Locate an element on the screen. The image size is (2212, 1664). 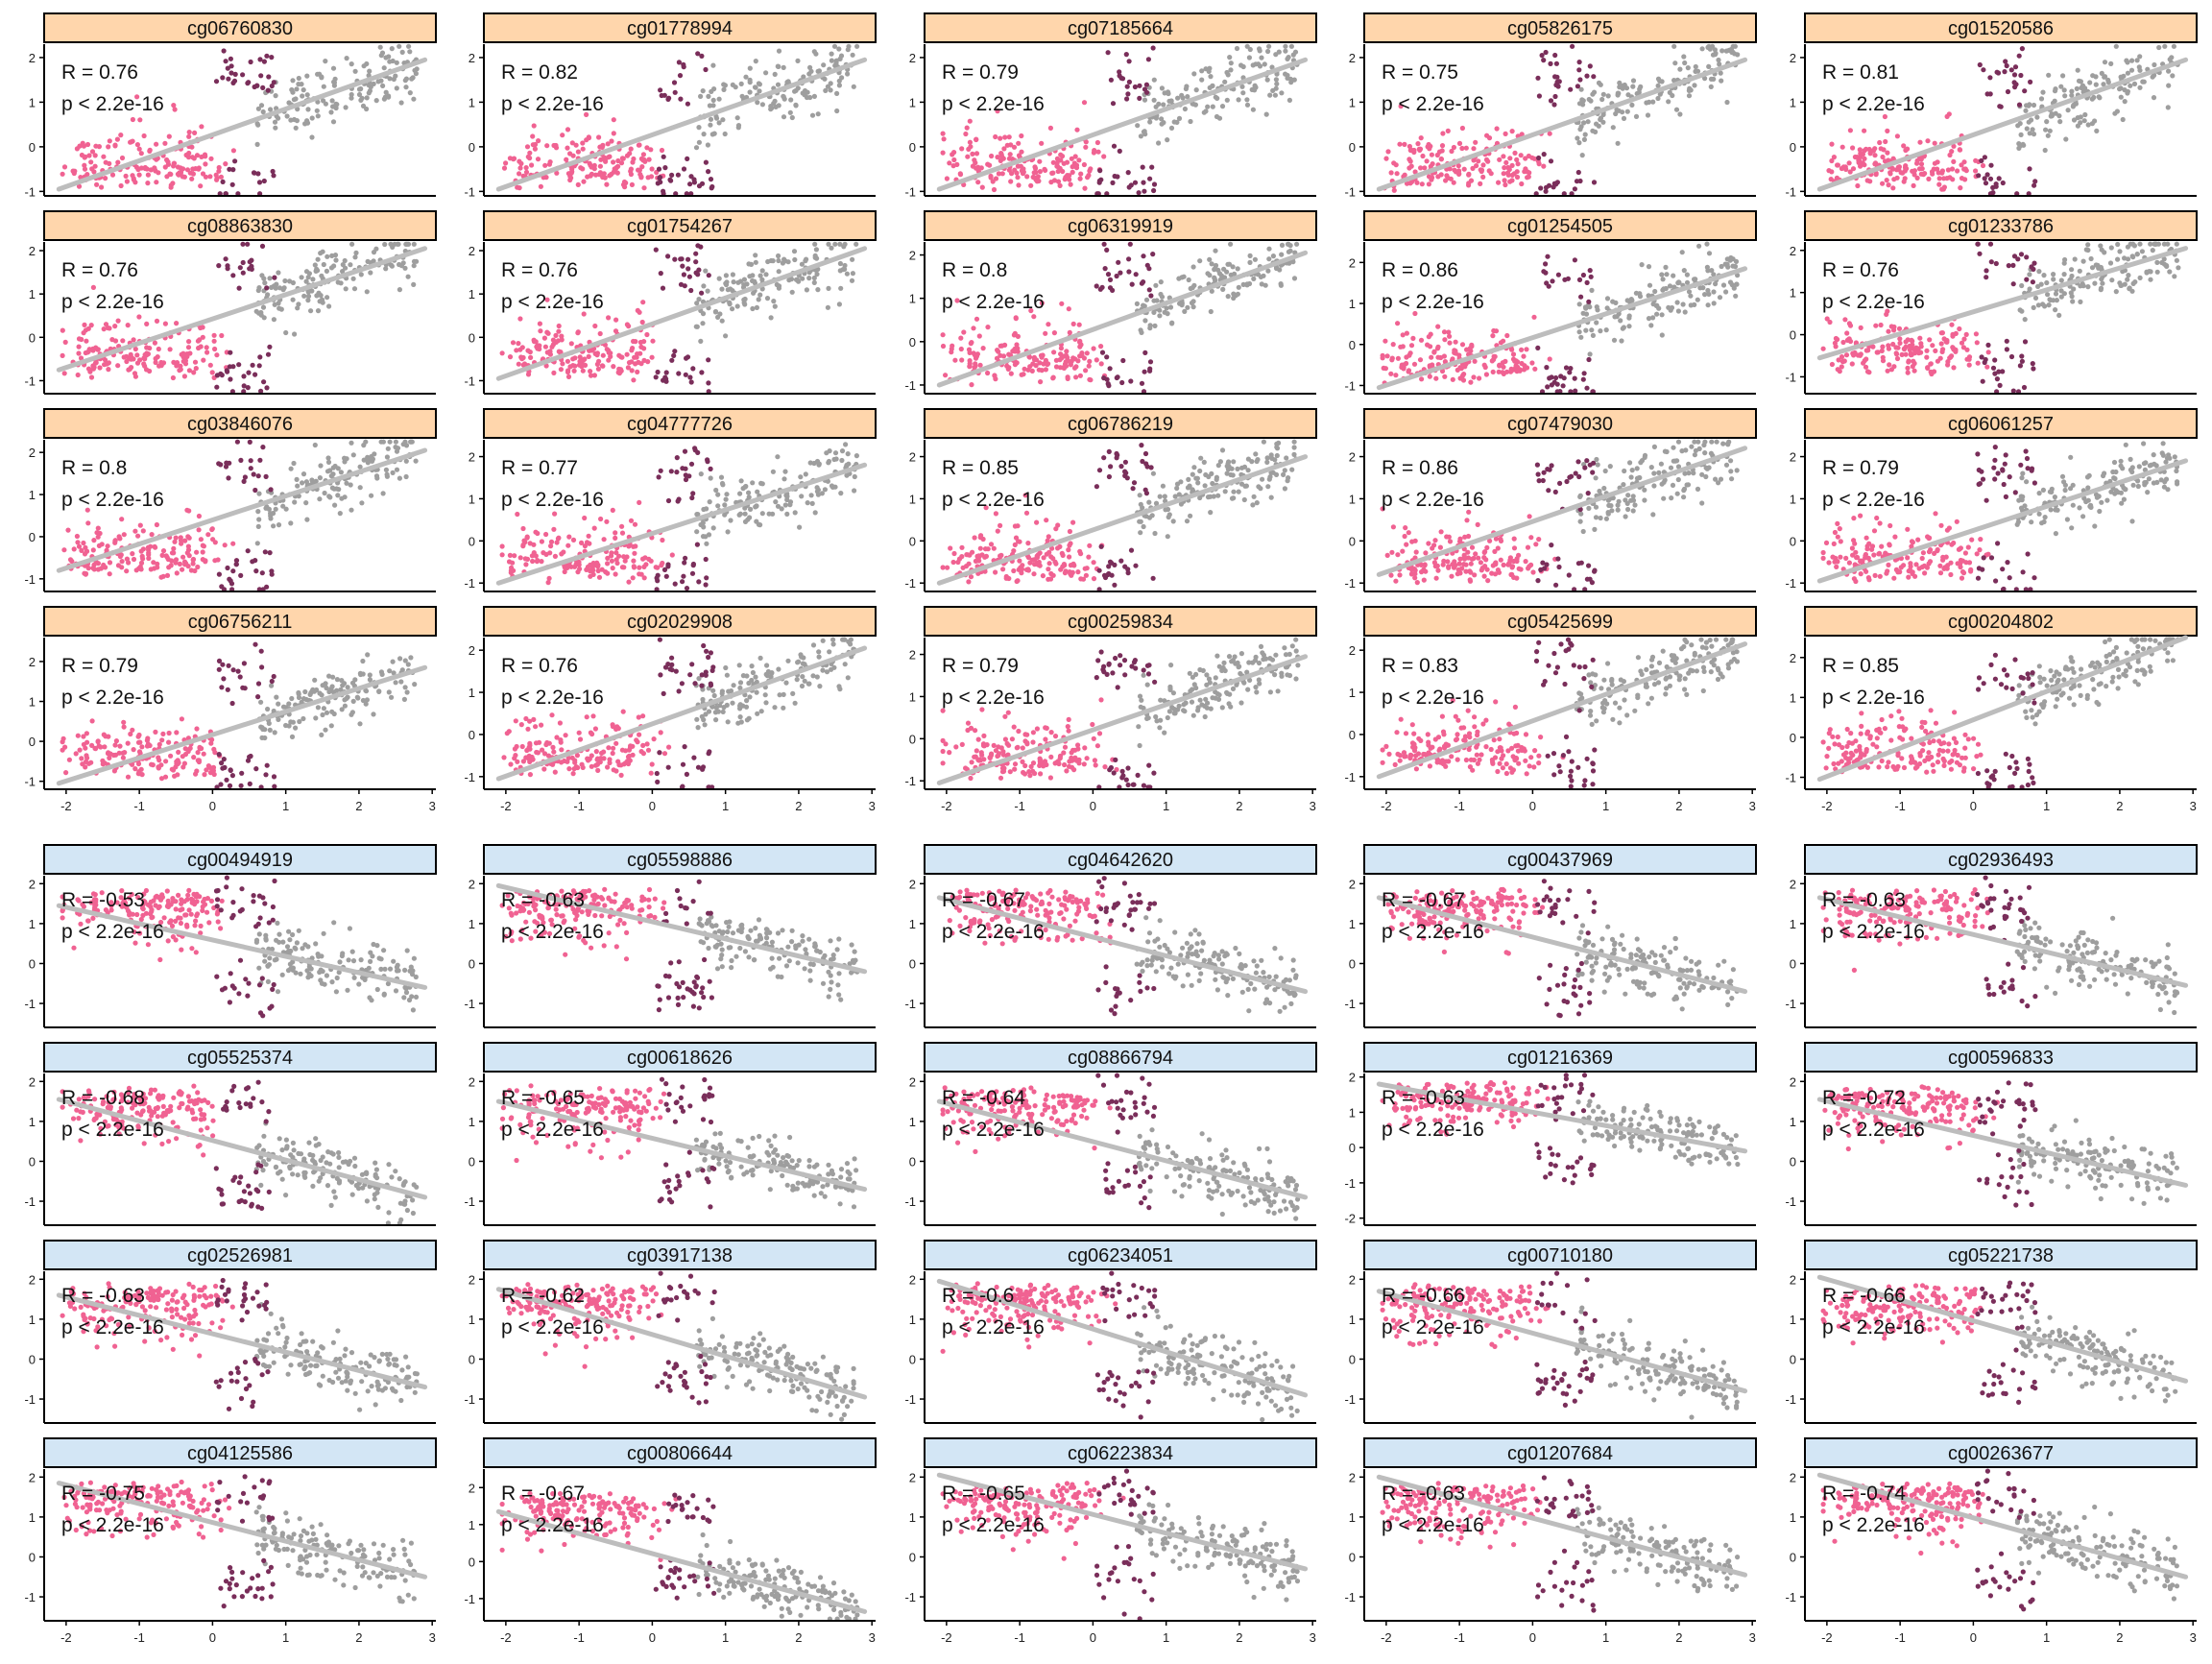
p-value-label: p < 2.2e-16 is located at coordinates (1433, 104).